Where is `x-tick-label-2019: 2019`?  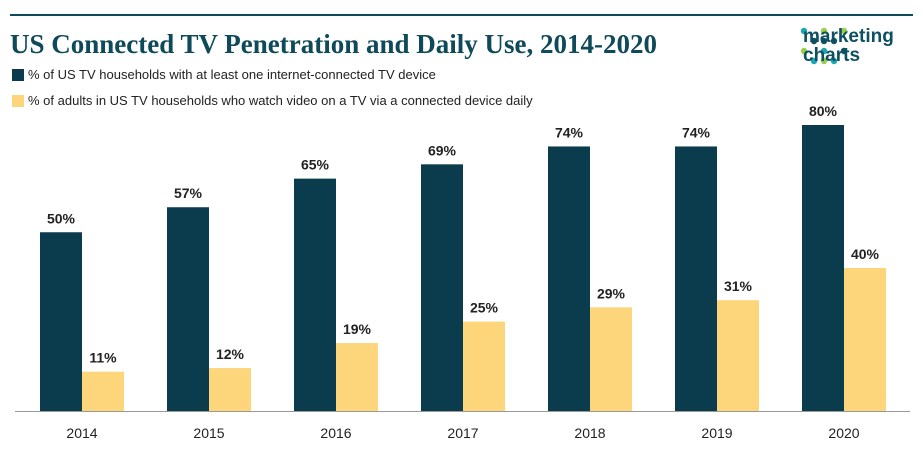
x-tick-label-2019: 2019 is located at coordinates (716, 433).